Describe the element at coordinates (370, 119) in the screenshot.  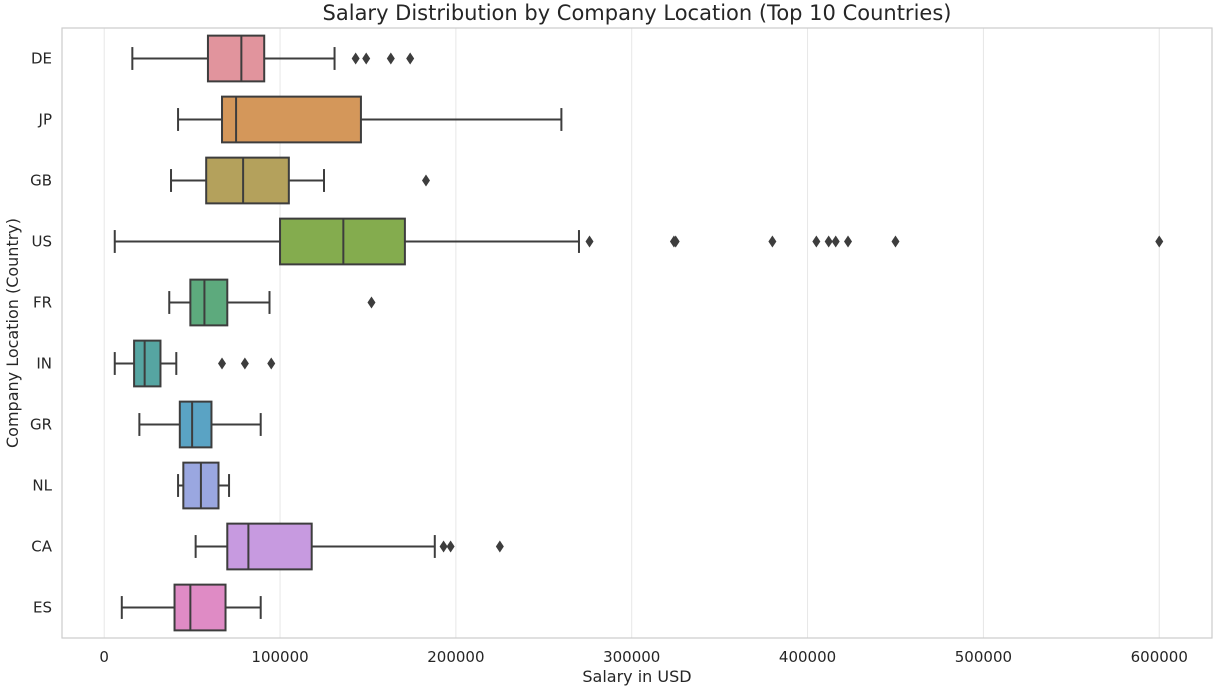
I see `box-group-jp` at that location.